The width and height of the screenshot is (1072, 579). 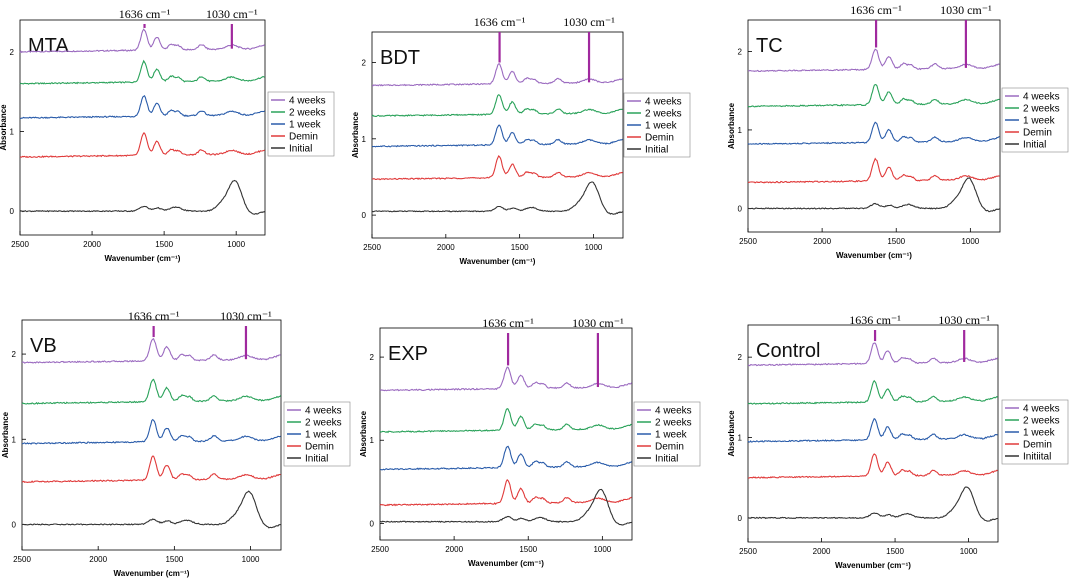 I want to click on legend-label: Initiital, so click(x=1037, y=457).